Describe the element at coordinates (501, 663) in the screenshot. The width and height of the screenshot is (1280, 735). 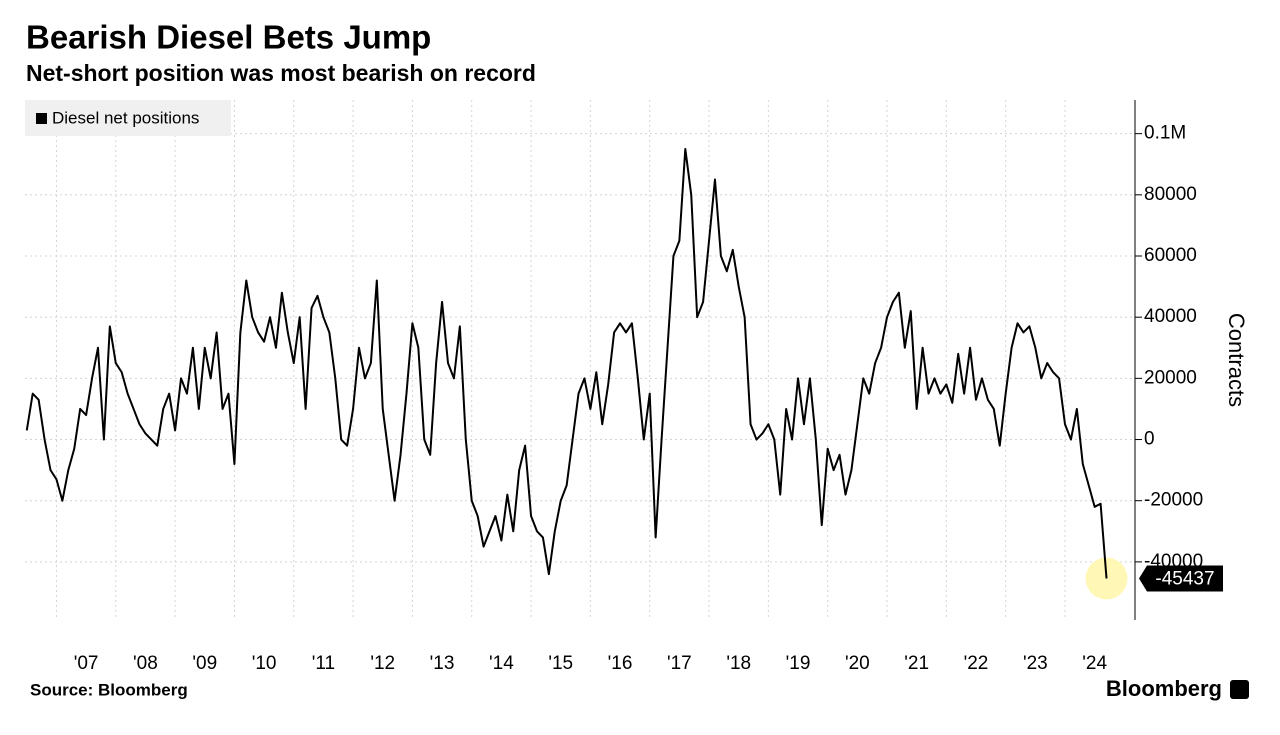
I see `x-tick-label: '14` at that location.